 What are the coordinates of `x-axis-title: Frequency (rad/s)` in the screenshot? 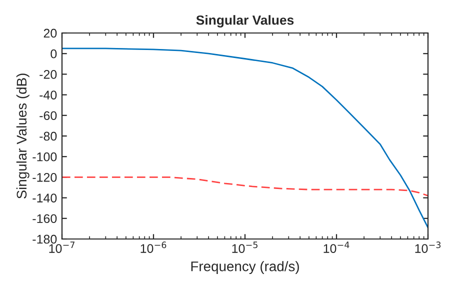 It's located at (245, 267).